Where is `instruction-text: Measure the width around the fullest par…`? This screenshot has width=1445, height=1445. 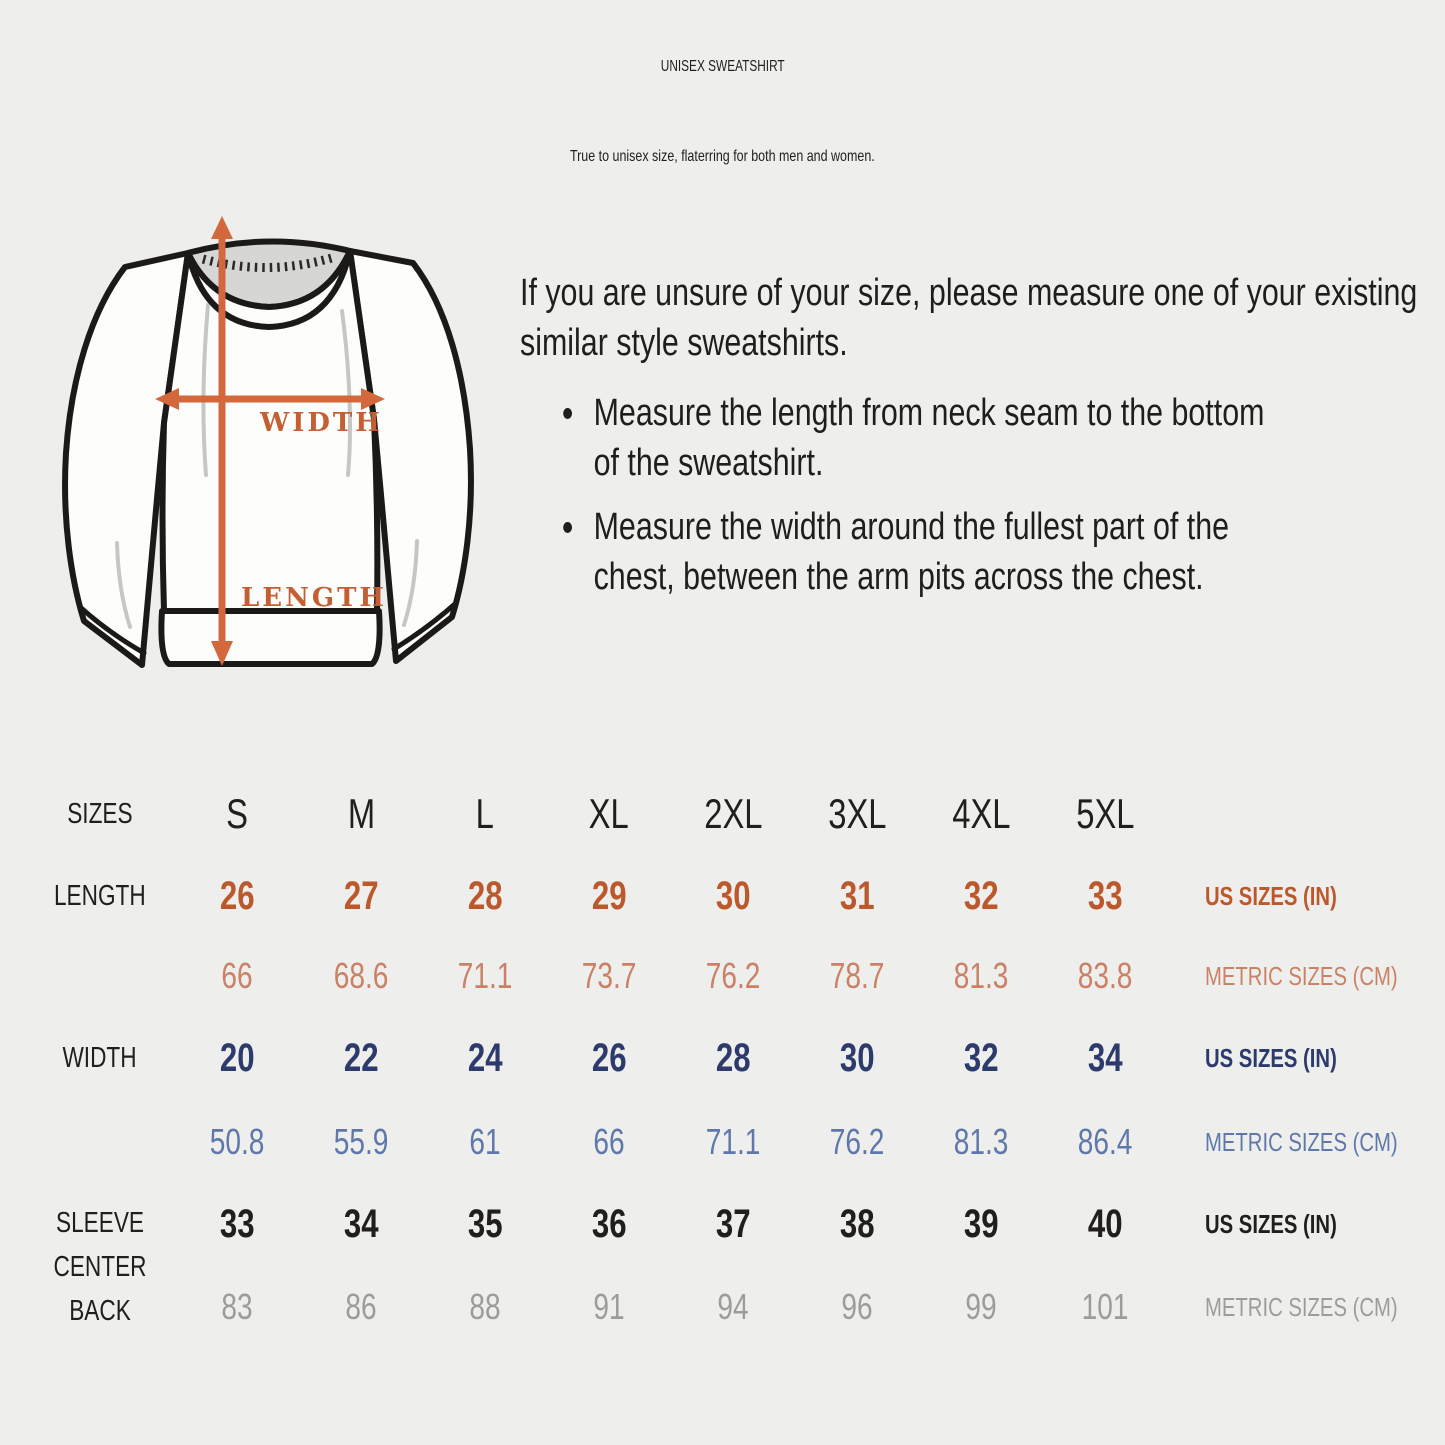 instruction-text: Measure the width around the fullest par… is located at coordinates (911, 552).